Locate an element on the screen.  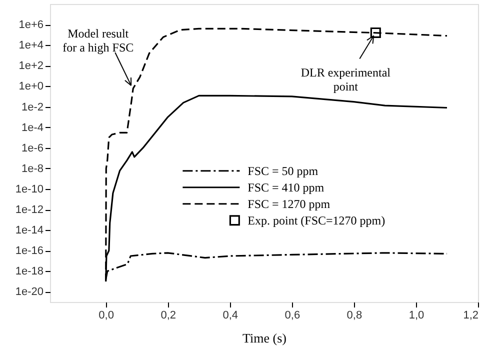
x-tick-label: 0,8 is located at coordinates (354, 316).